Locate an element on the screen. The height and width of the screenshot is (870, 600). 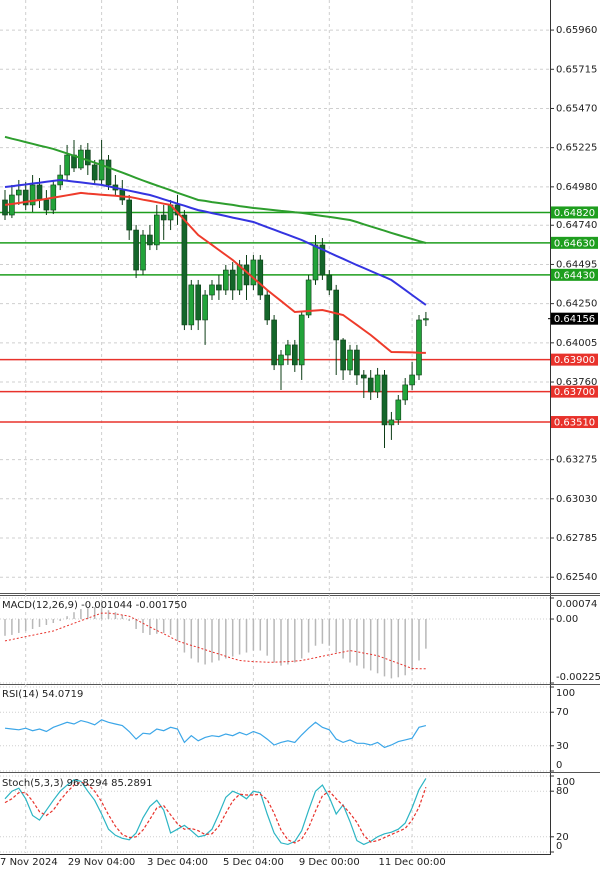
level-label-box is located at coordinates (574, 212).